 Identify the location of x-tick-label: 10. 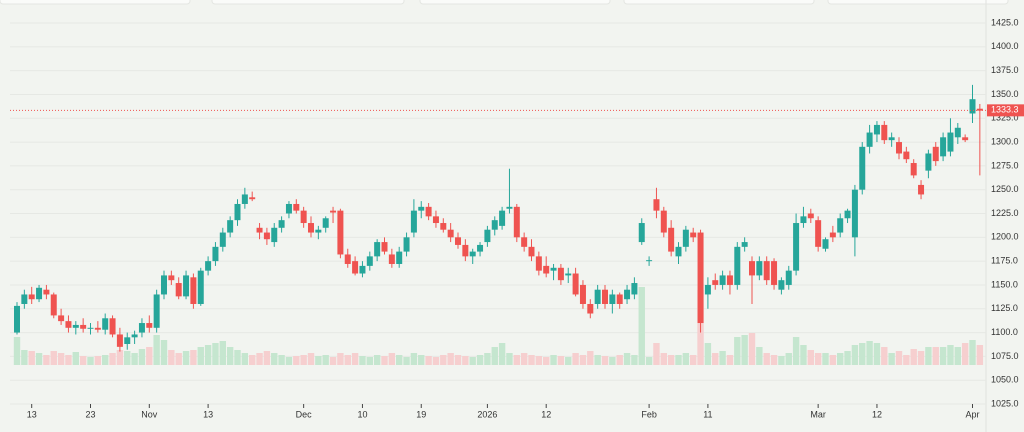
(362, 414).